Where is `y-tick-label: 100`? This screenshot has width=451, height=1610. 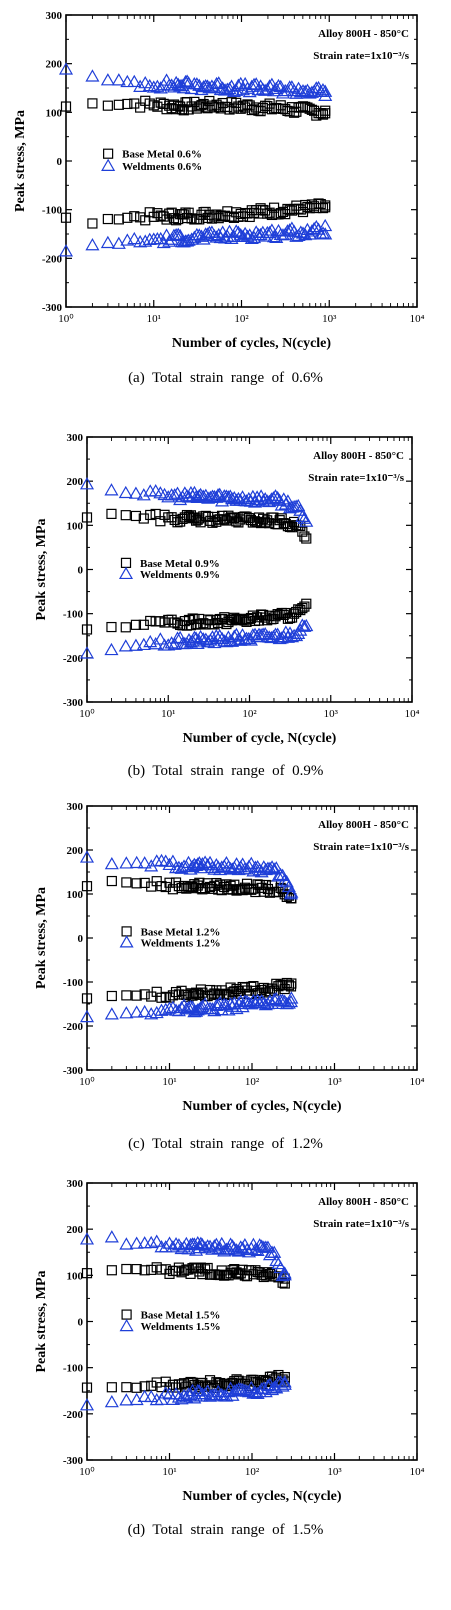 y-tick-label: 100 is located at coordinates (75, 1276).